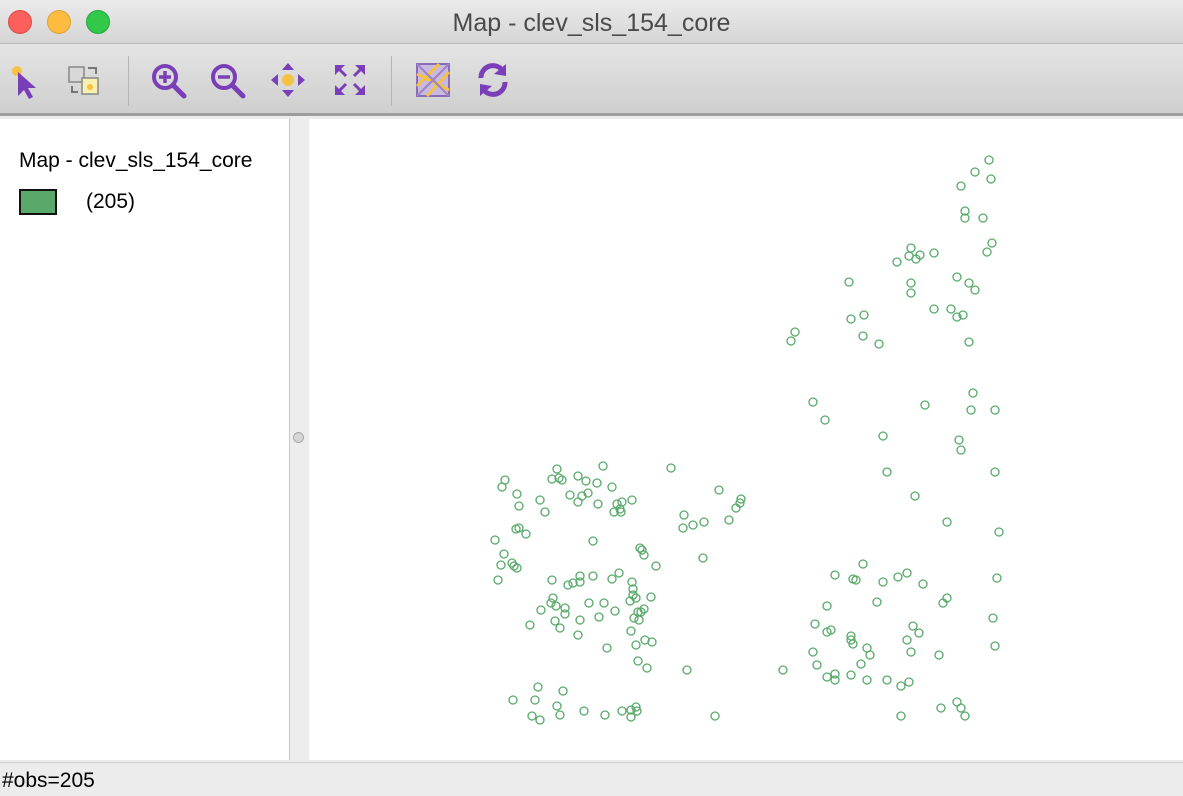 The width and height of the screenshot is (1183, 796). What do you see at coordinates (493, 80) in the screenshot?
I see `refresh-button` at bounding box center [493, 80].